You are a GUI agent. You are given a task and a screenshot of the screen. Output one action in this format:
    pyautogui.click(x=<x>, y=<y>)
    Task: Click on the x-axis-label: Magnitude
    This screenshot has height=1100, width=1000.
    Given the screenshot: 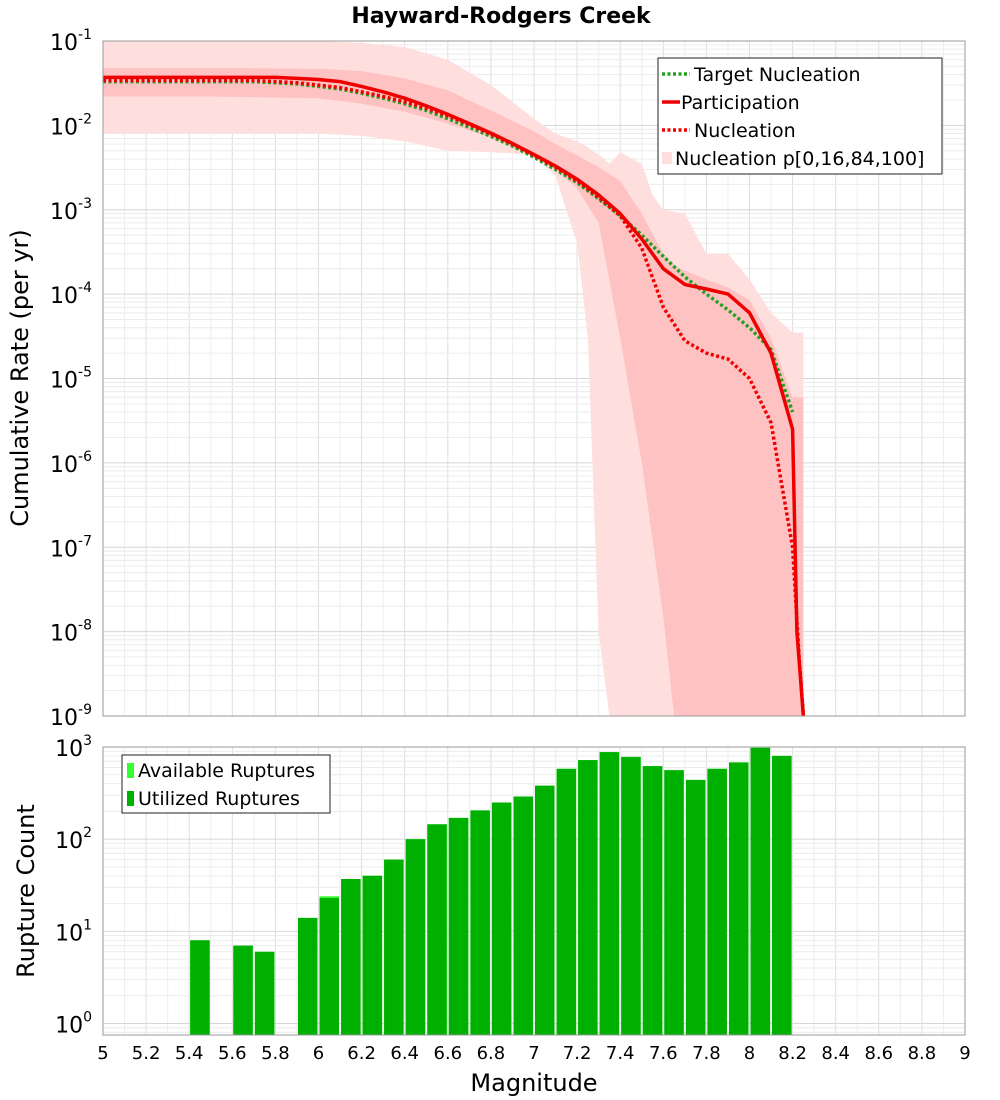 What is the action you would take?
    pyautogui.click(x=533, y=1083)
    